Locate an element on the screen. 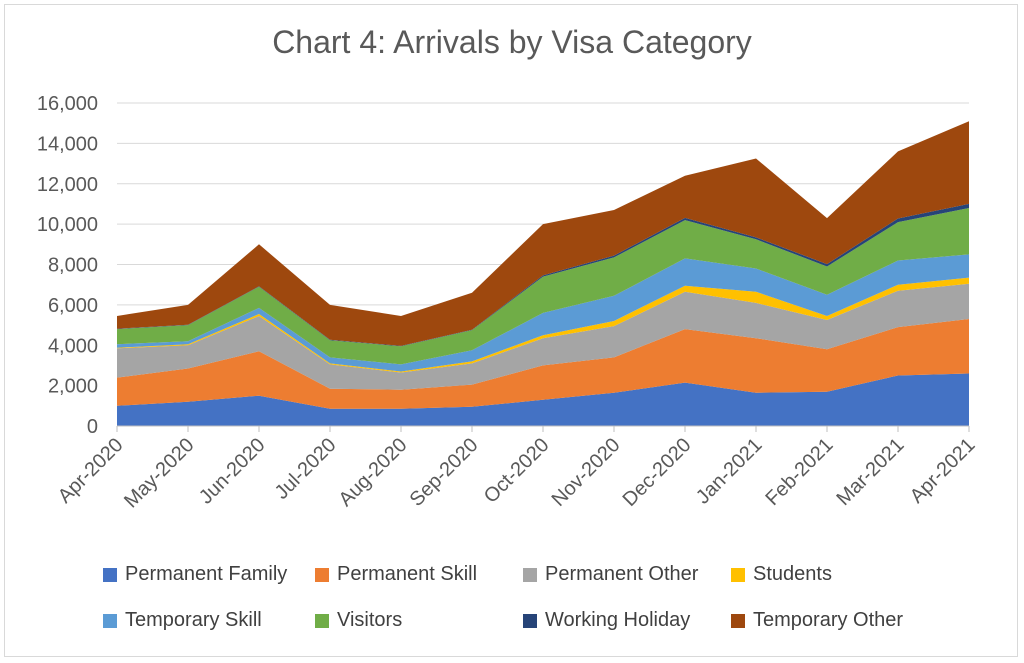  x-tick-label: Nov-2020 is located at coordinates (586, 472).